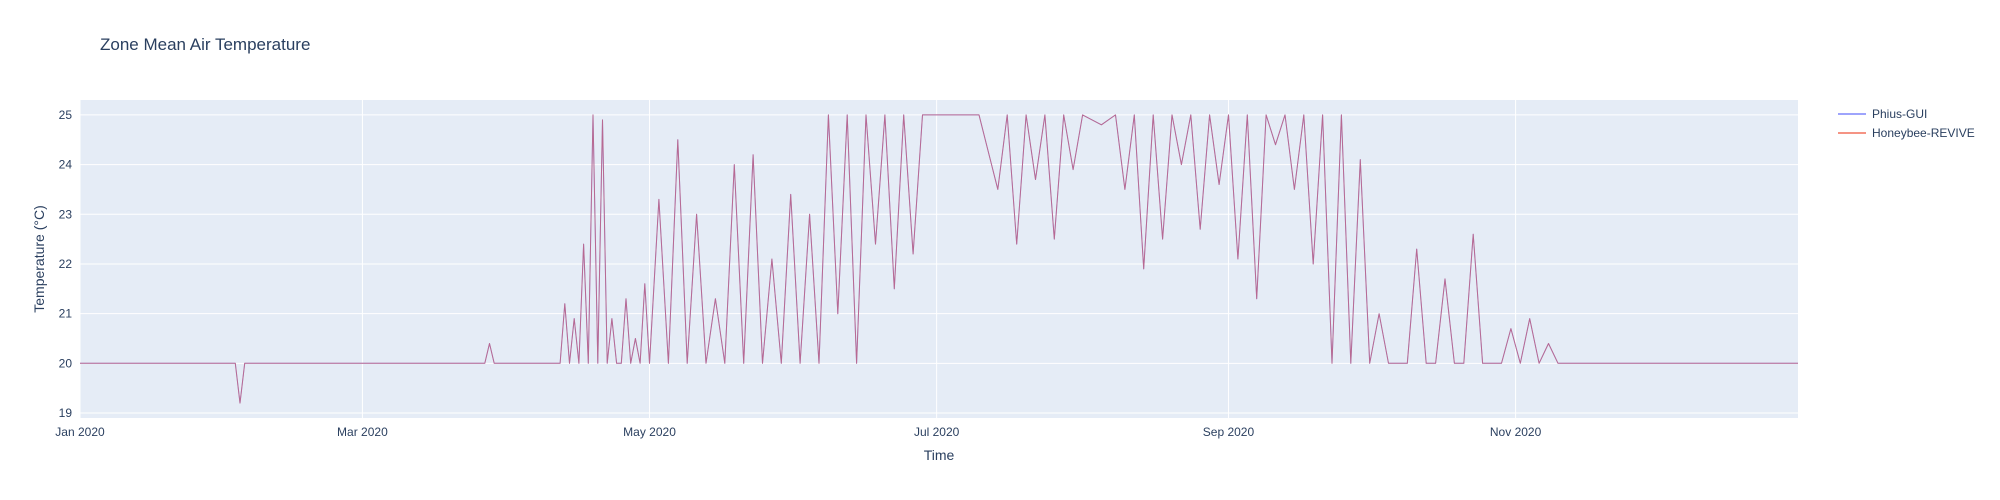 This screenshot has height=500, width=2000. Describe the element at coordinates (66, 413) in the screenshot. I see `y-tick-label: 19` at that location.